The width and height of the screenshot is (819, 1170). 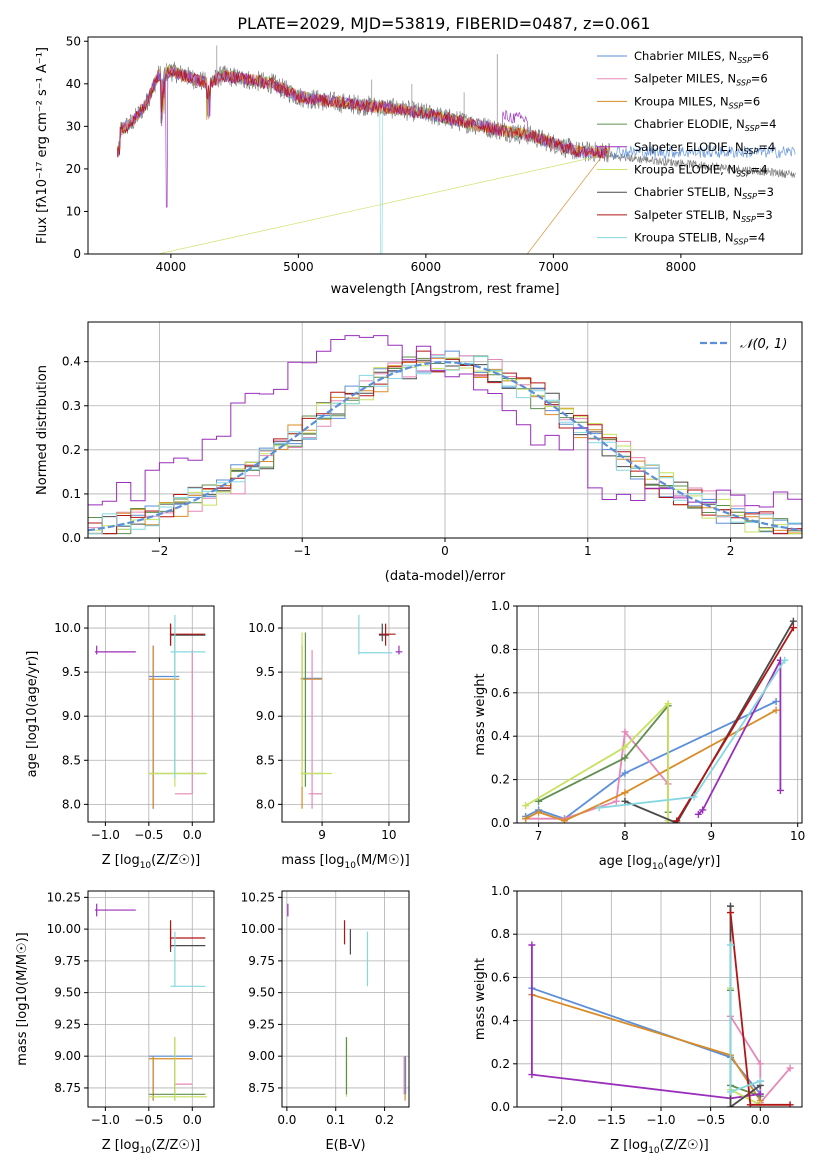 What do you see at coordinates (687, 215) in the screenshot?
I see `legend-label-main: Salpeter STELIB, N` at bounding box center [687, 215].